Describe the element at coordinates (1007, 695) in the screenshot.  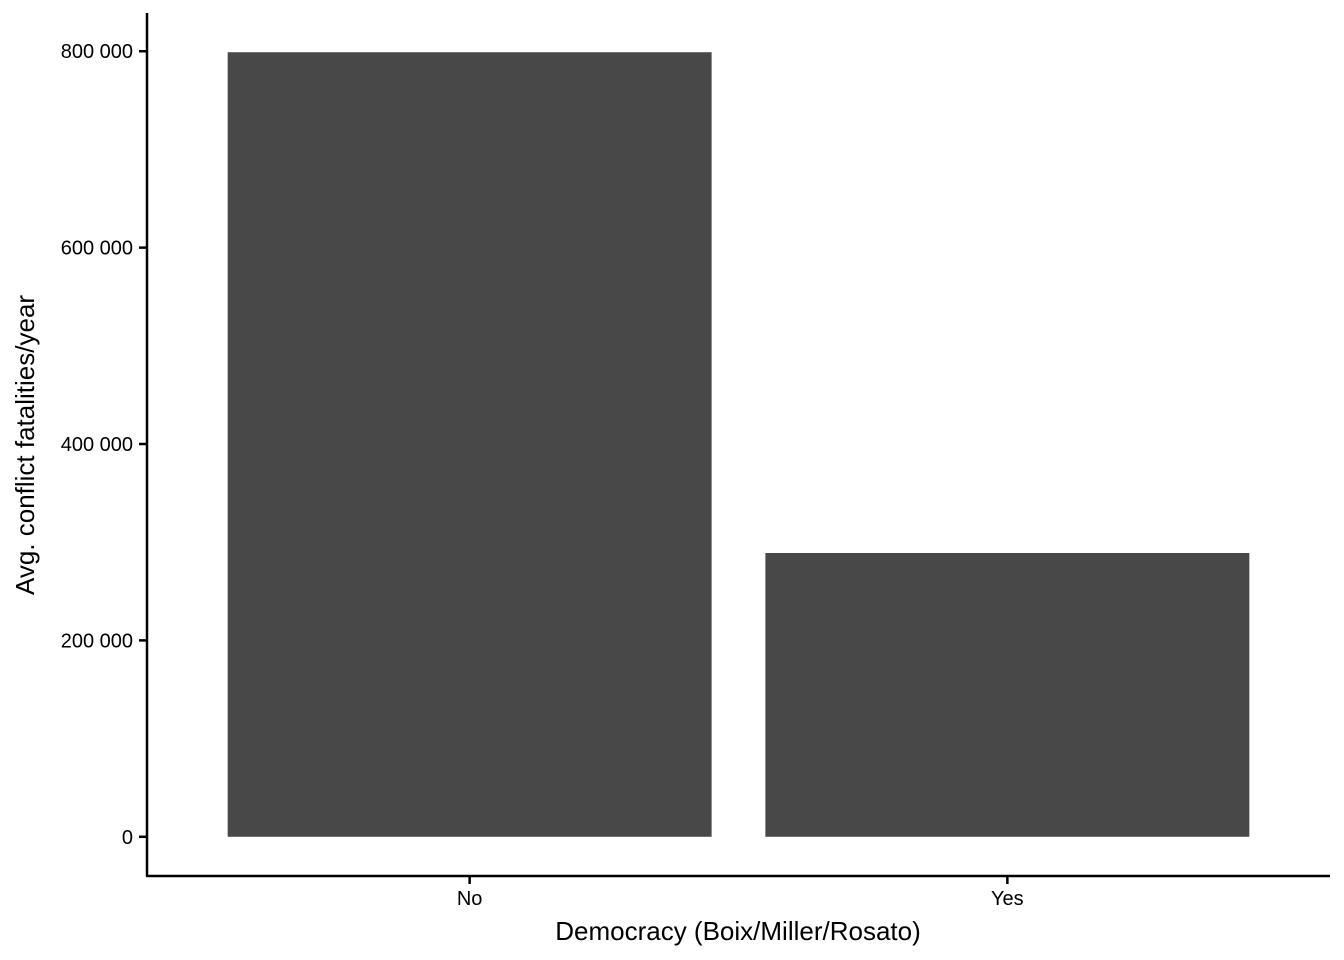
I see `bar-yes` at that location.